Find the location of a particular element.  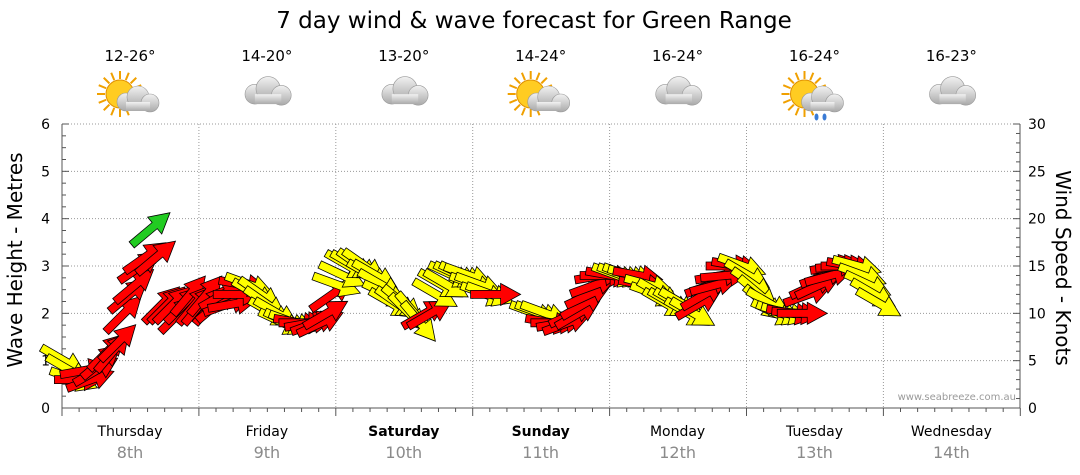

day-label: Wednesday is located at coordinates (951, 432).